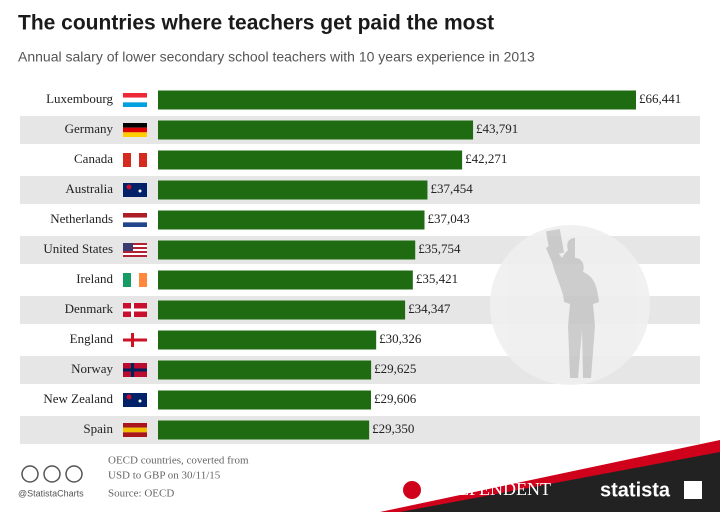  Describe the element at coordinates (412, 490) in the screenshot. I see `eagle-logo` at that location.